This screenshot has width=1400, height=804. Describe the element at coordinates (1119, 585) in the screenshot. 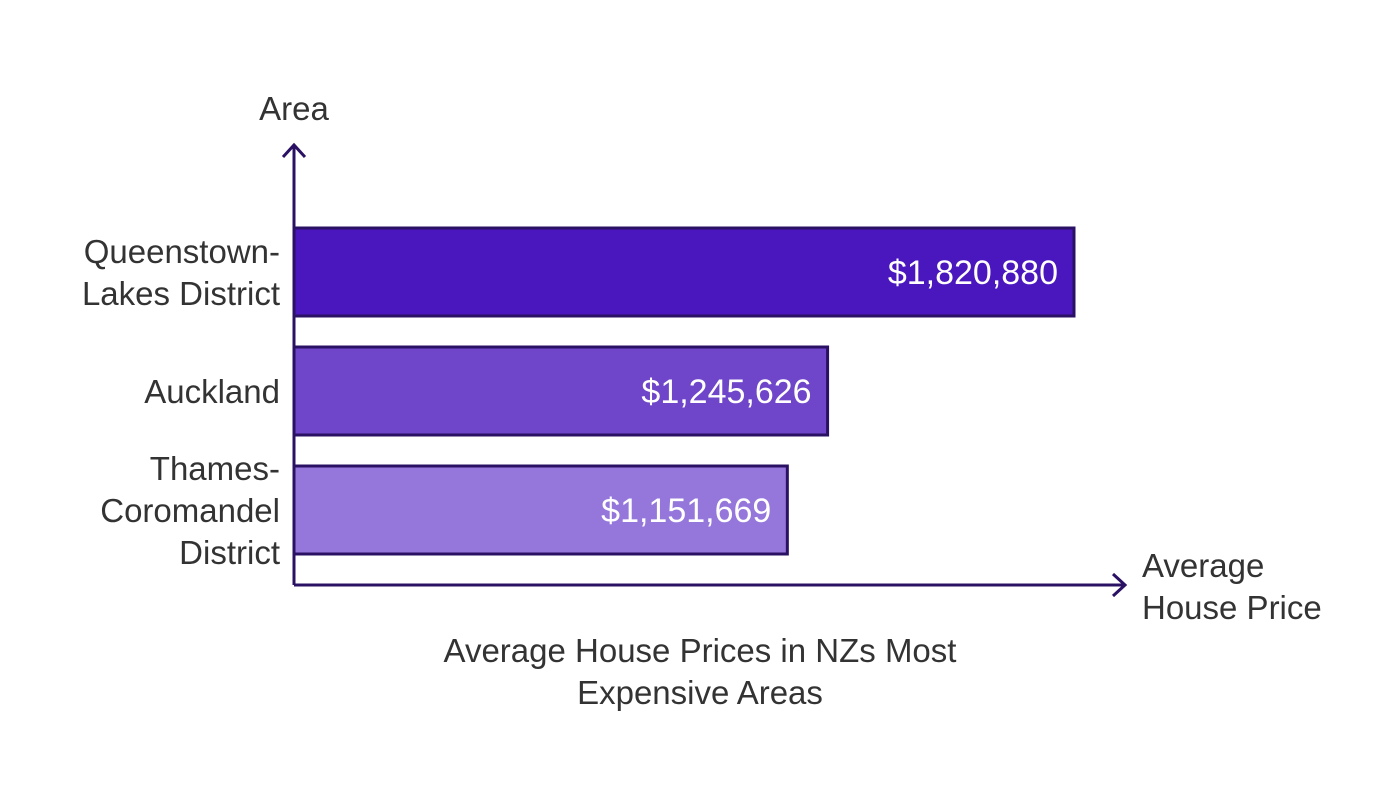

I see `x-axis-arrow-icon` at that location.